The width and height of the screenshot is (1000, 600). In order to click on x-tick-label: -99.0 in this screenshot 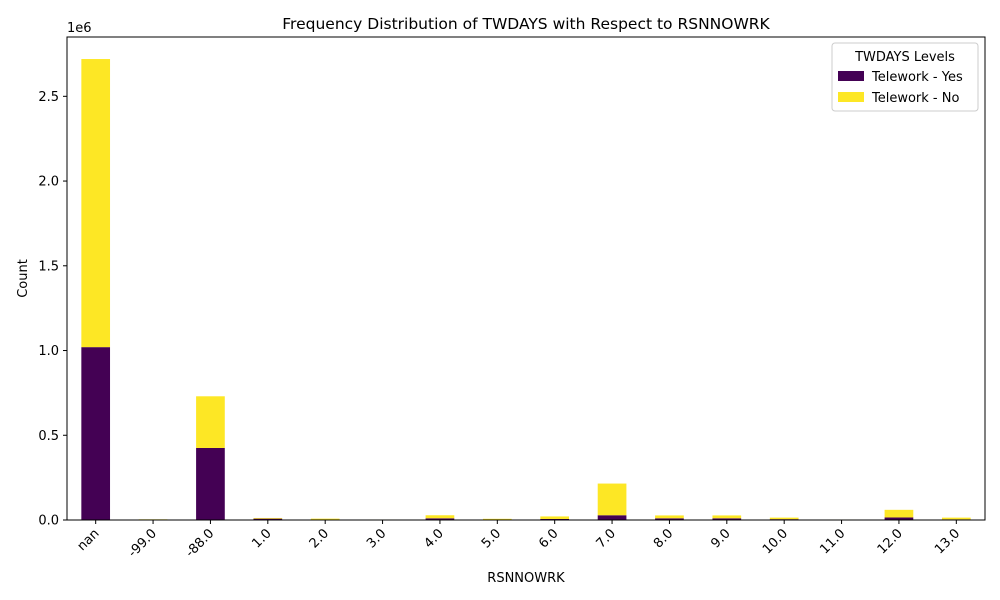, I will do `click(142, 543)`.